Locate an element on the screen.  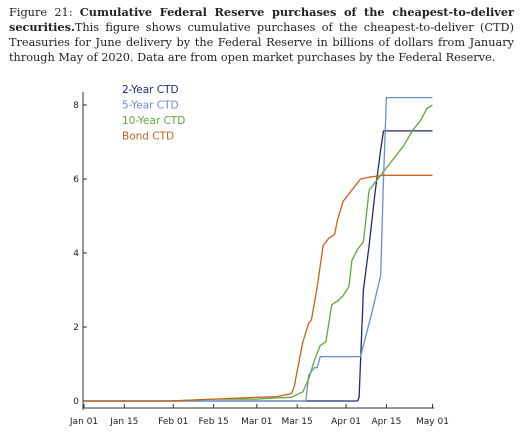
y-tick-label: 4 is located at coordinates (76, 254).